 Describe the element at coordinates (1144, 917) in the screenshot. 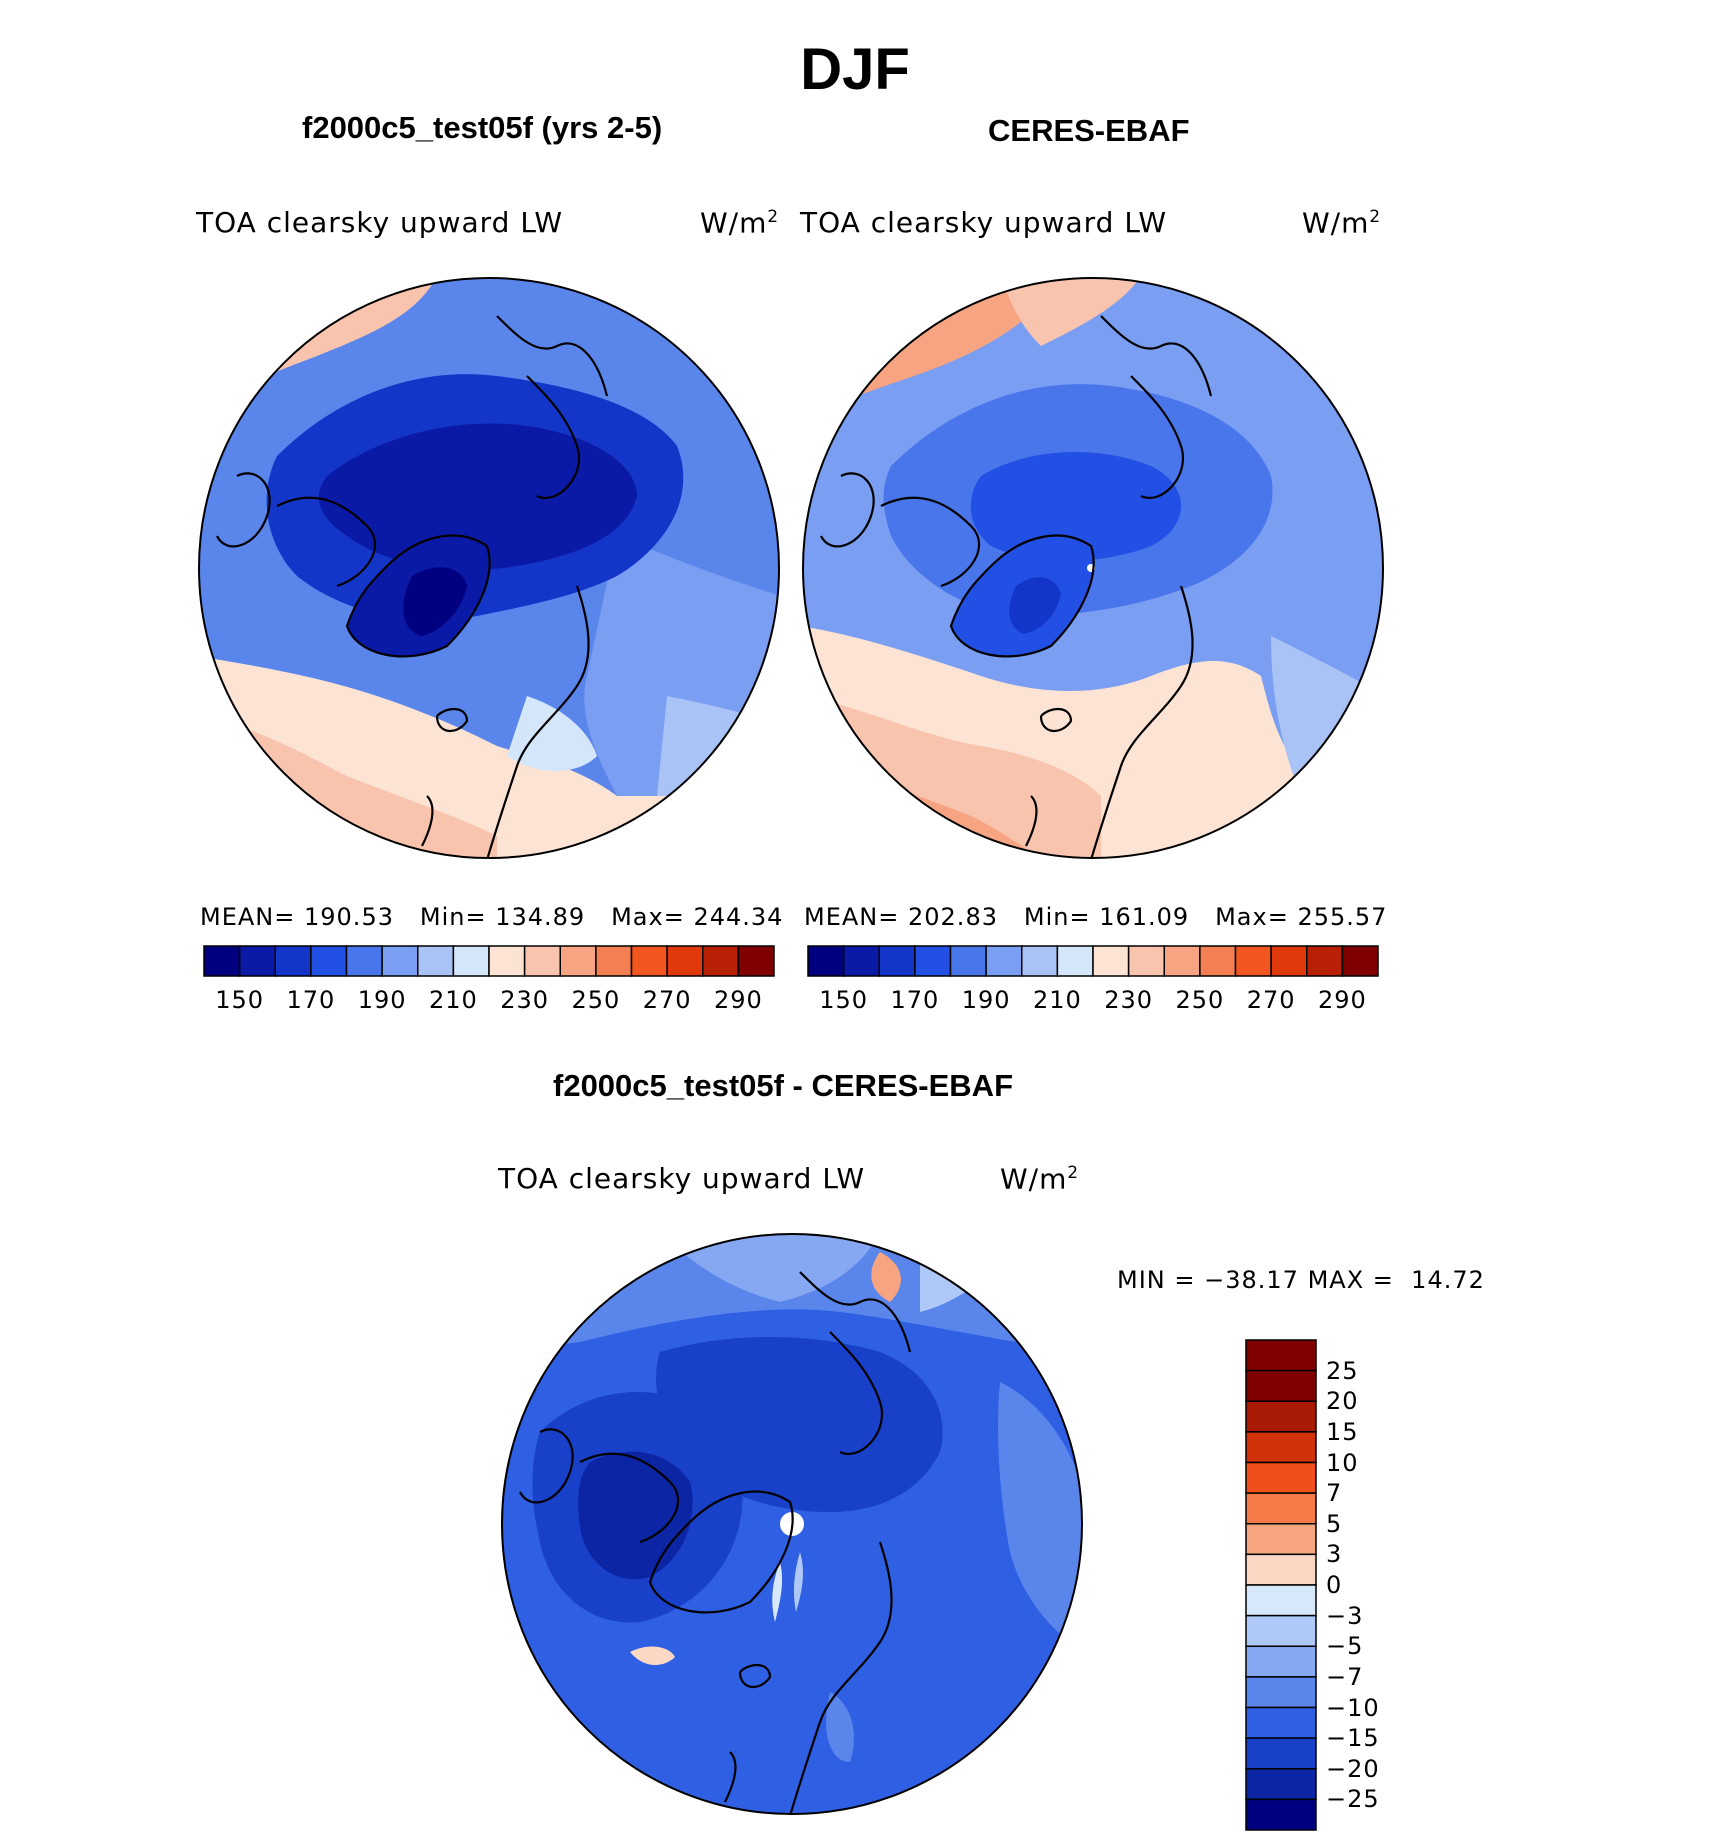

I see `obs-min-value: 161.09` at that location.